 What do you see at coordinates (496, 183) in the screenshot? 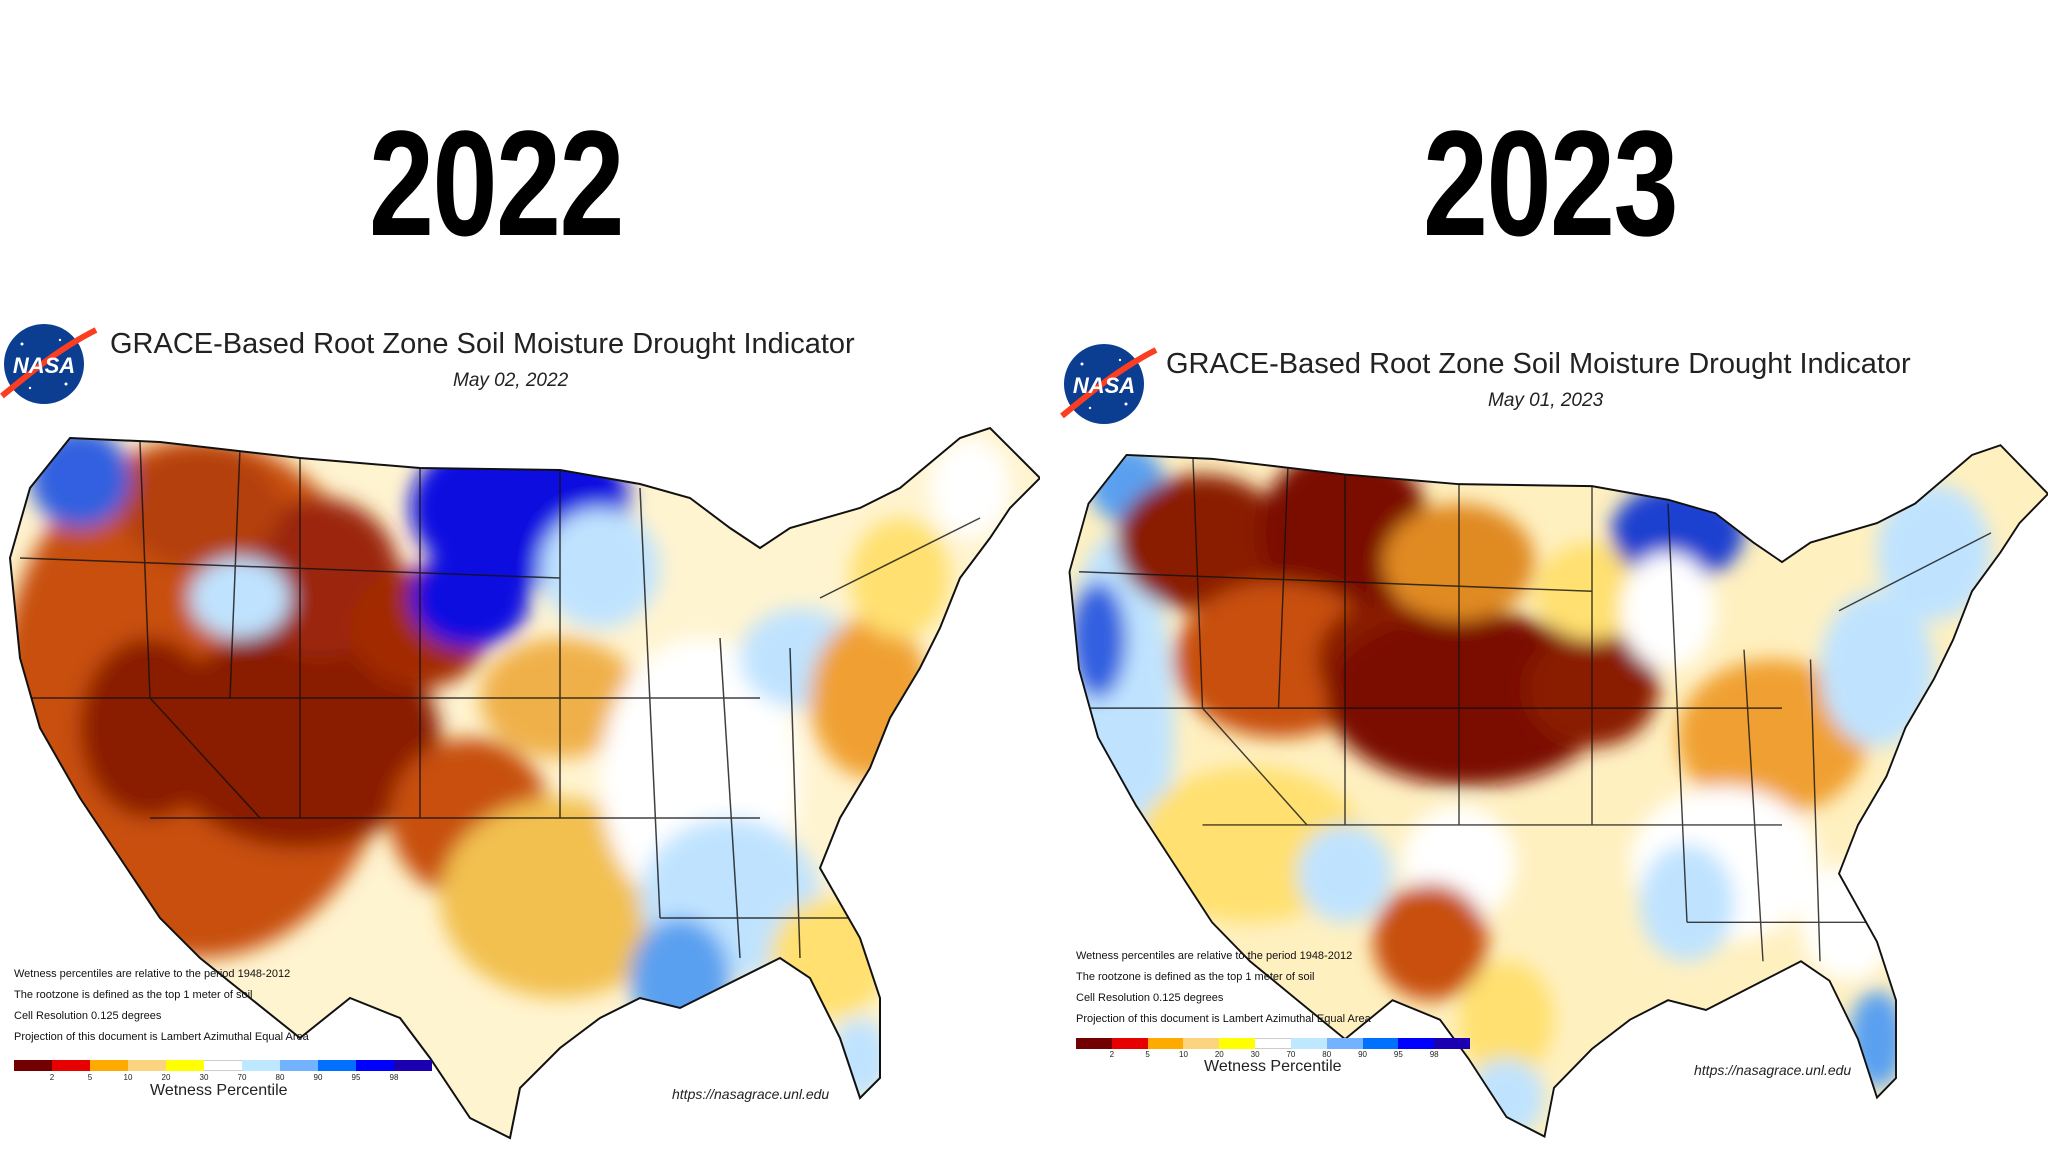
I see `year-heading-2022: 2022` at bounding box center [496, 183].